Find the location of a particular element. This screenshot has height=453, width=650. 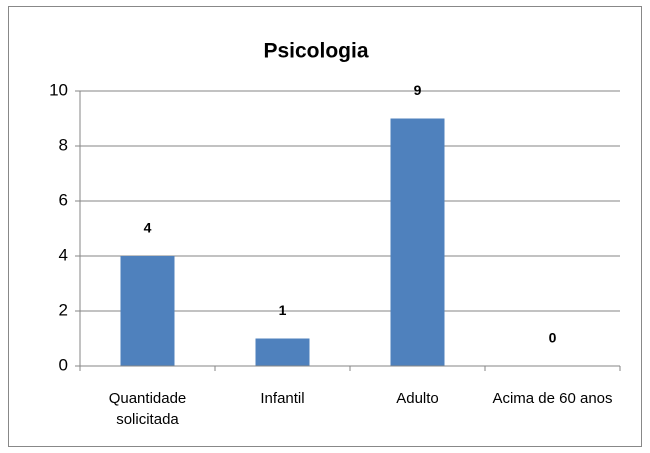

x-tick-label: Quantidade solicitada is located at coordinates (147, 409).